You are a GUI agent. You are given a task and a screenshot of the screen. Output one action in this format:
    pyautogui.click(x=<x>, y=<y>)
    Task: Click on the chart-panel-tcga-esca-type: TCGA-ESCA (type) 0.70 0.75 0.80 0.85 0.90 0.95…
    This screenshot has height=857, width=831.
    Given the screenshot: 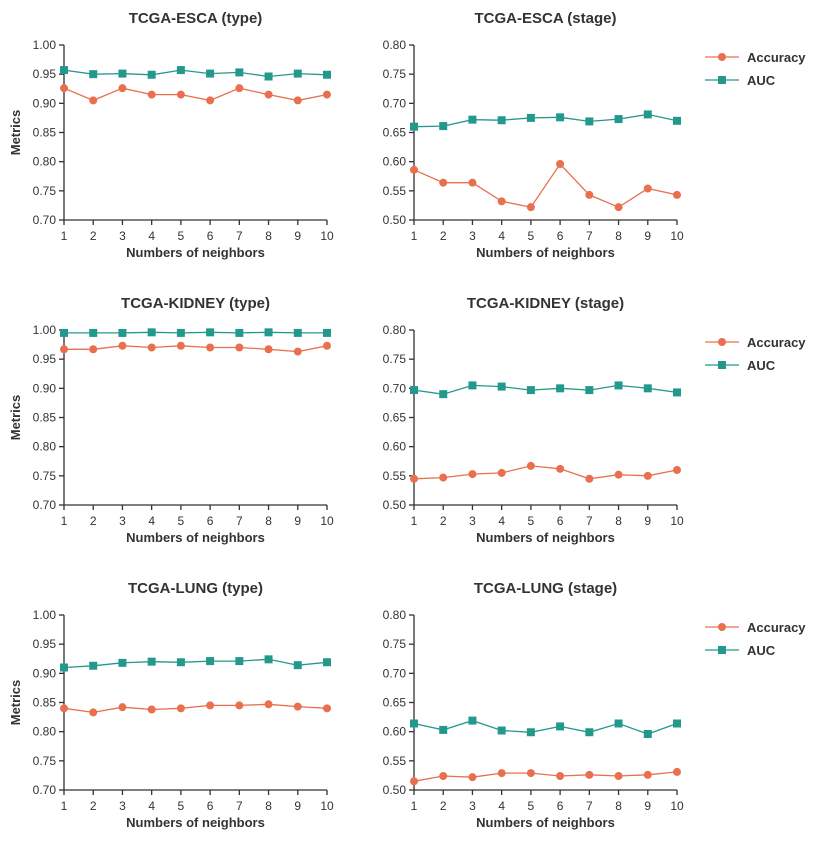 What is the action you would take?
    pyautogui.click(x=171, y=135)
    